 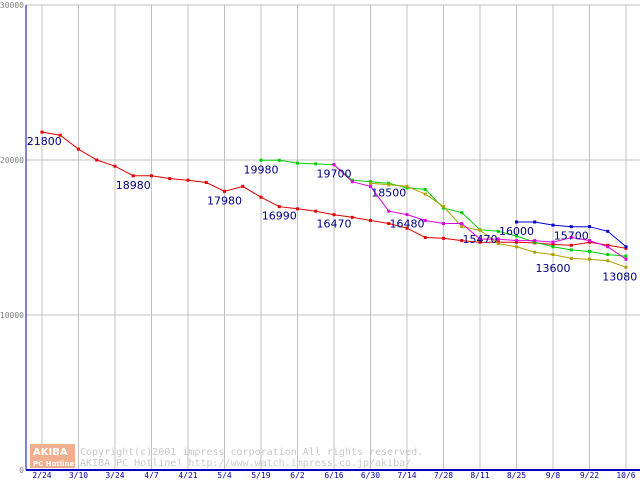 What do you see at coordinates (114, 475) in the screenshot?
I see `x-tick-label: 3/24` at bounding box center [114, 475].